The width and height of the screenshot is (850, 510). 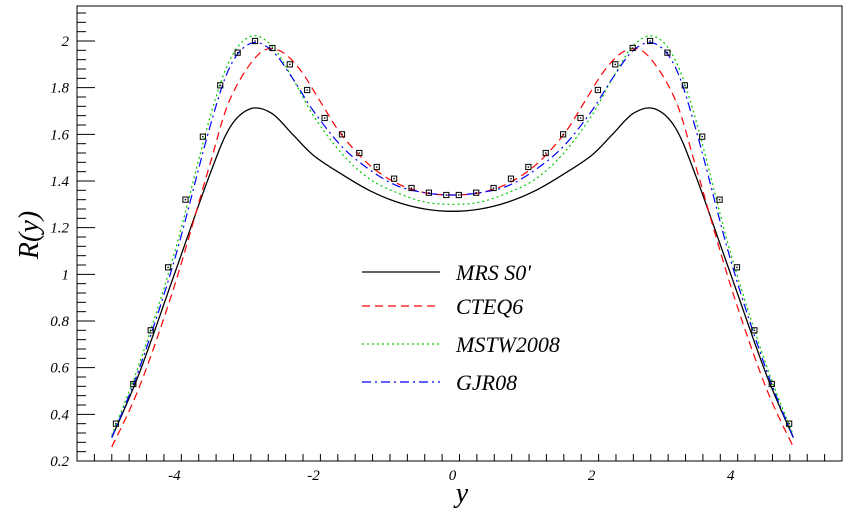 I want to click on y-axis-title: R(y), so click(x=29, y=235).